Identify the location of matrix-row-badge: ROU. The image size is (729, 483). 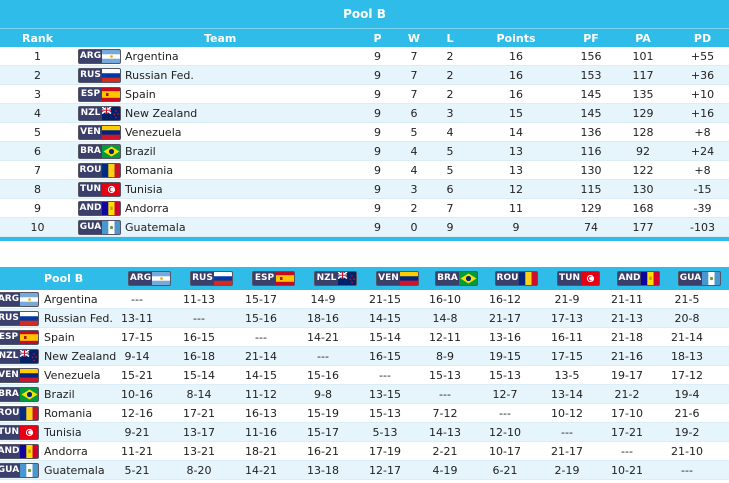
(19, 415).